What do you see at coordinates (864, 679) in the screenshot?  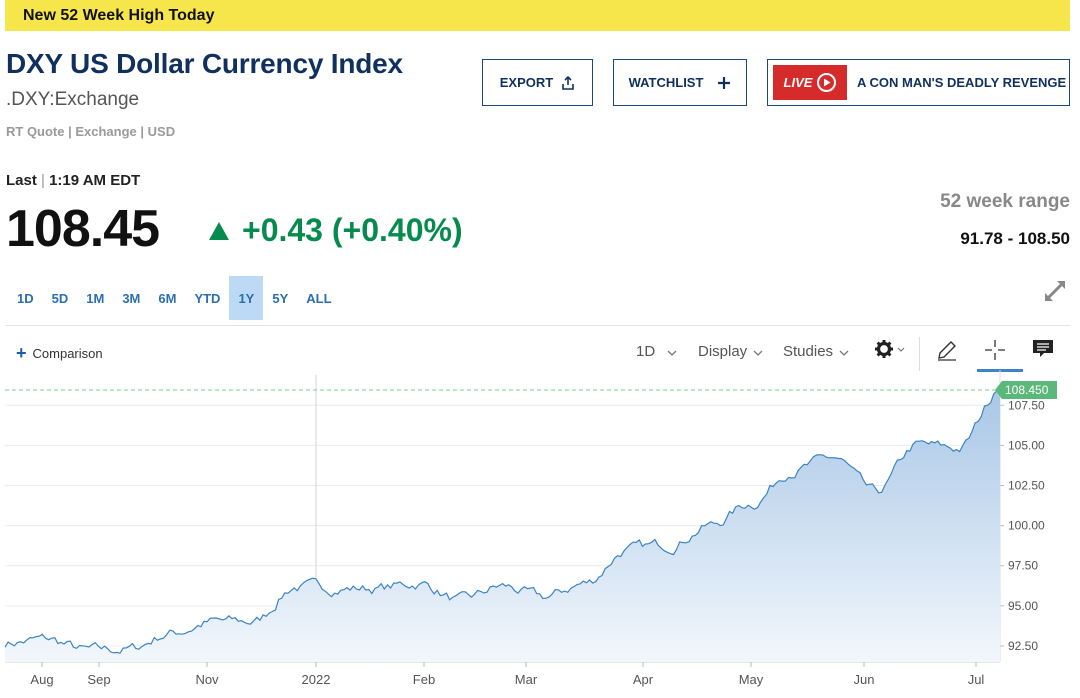 I see `x-tick-label: Jun` at bounding box center [864, 679].